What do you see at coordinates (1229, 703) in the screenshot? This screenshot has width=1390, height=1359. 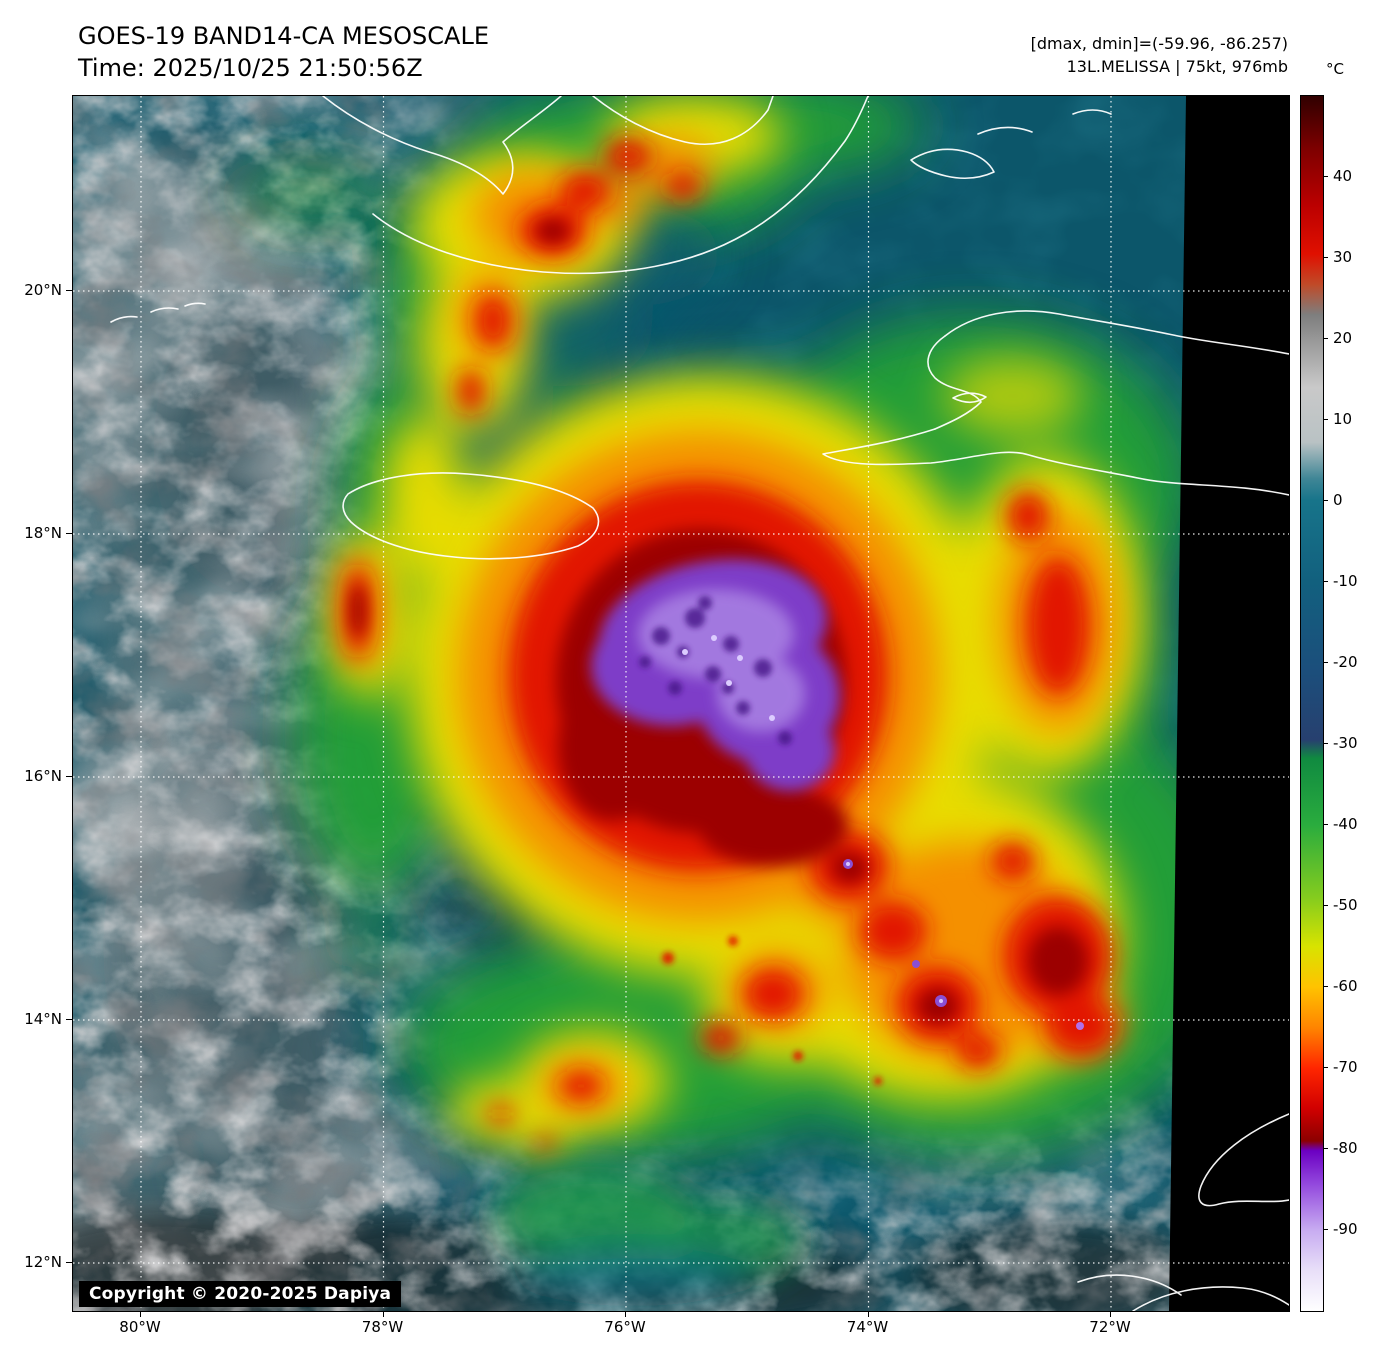 I see `no-data-edge` at bounding box center [1229, 703].